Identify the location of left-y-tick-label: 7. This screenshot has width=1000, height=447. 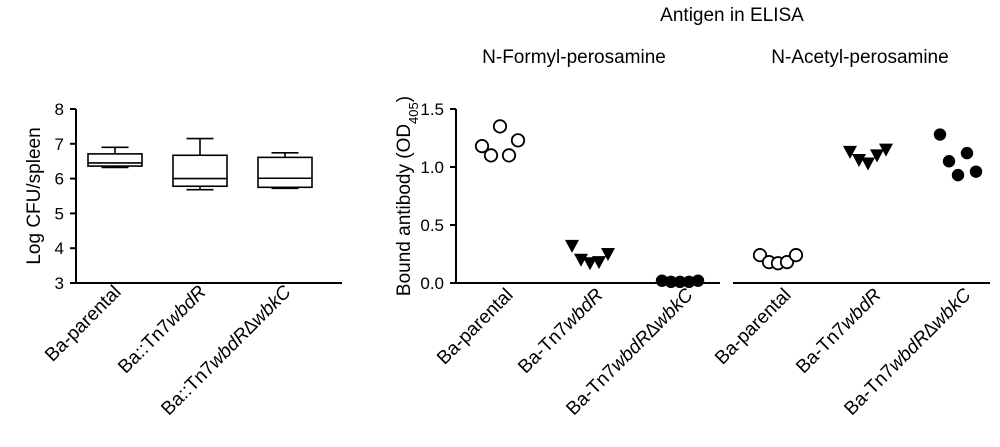
(59, 144).